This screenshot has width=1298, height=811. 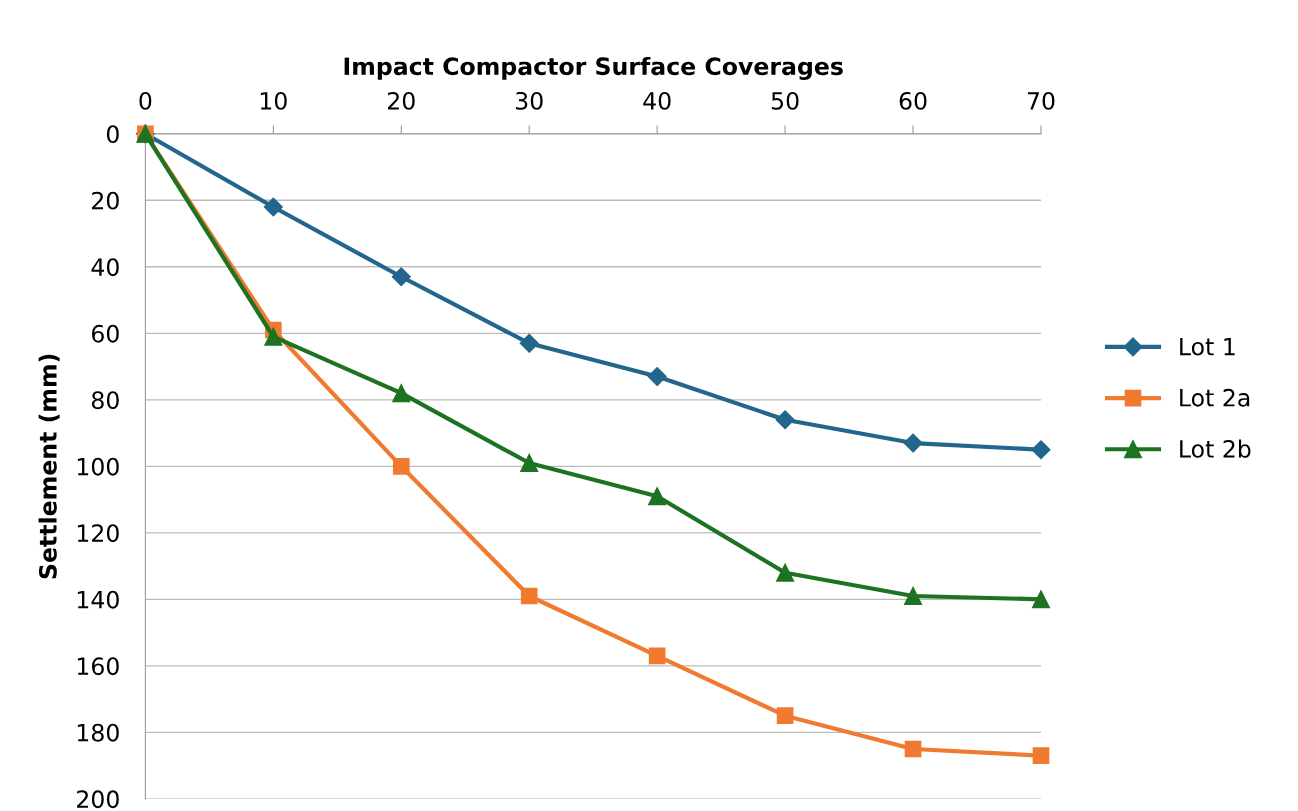 I want to click on y-tick-label: 160, so click(x=98, y=666).